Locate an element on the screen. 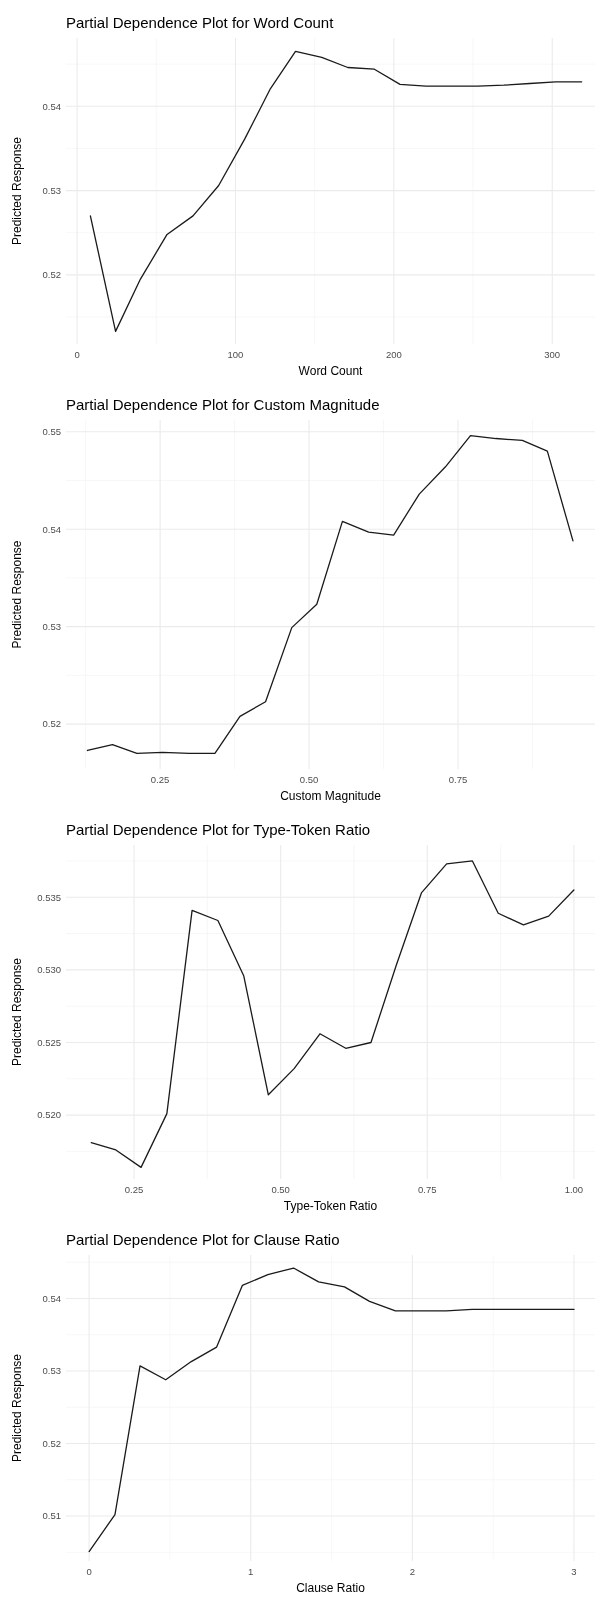 The width and height of the screenshot is (609, 1607). y-tick-label: 0.520 is located at coordinates (49, 1115).